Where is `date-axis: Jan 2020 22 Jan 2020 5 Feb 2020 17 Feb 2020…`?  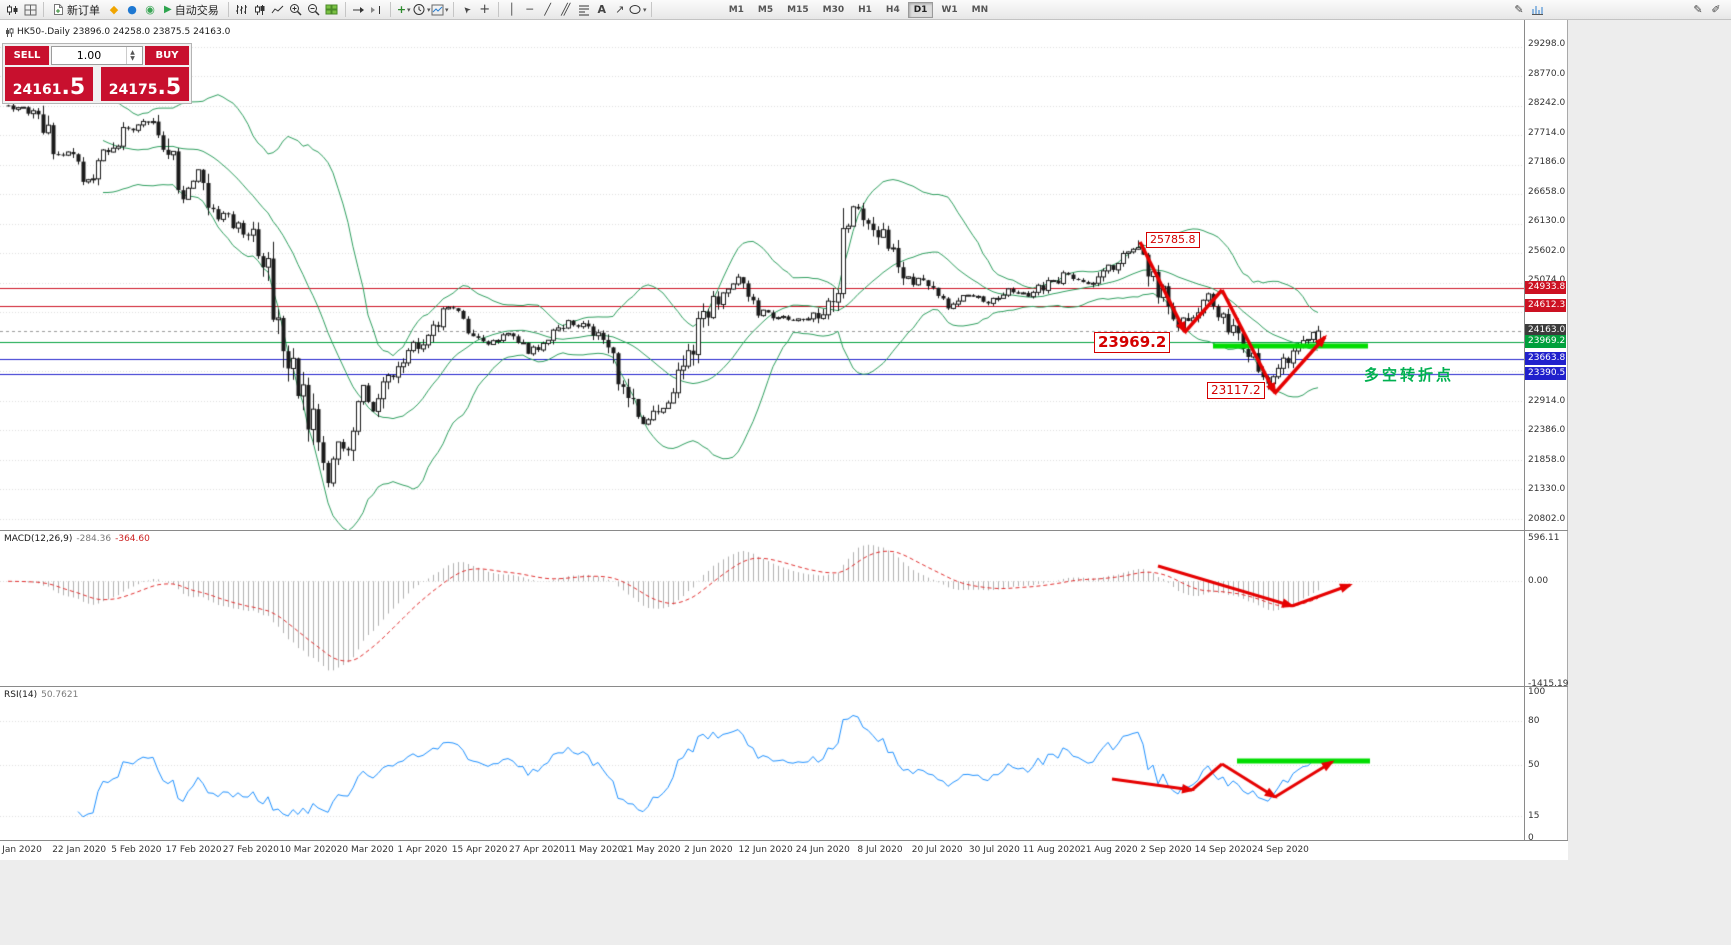
date-axis: Jan 2020 22 Jan 2020 5 Feb 2020 17 Feb 2020… is located at coordinates (784, 850).